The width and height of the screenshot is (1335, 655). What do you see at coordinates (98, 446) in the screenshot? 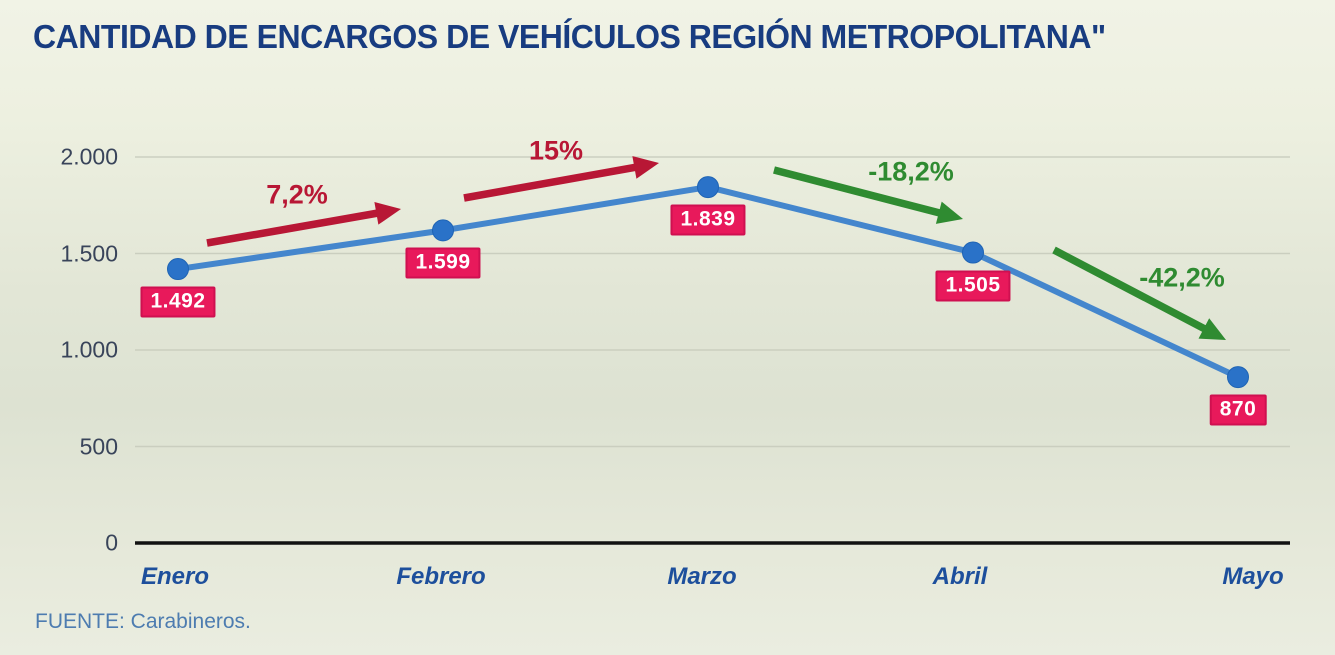
I see `y-tick-label: 500` at bounding box center [98, 446].